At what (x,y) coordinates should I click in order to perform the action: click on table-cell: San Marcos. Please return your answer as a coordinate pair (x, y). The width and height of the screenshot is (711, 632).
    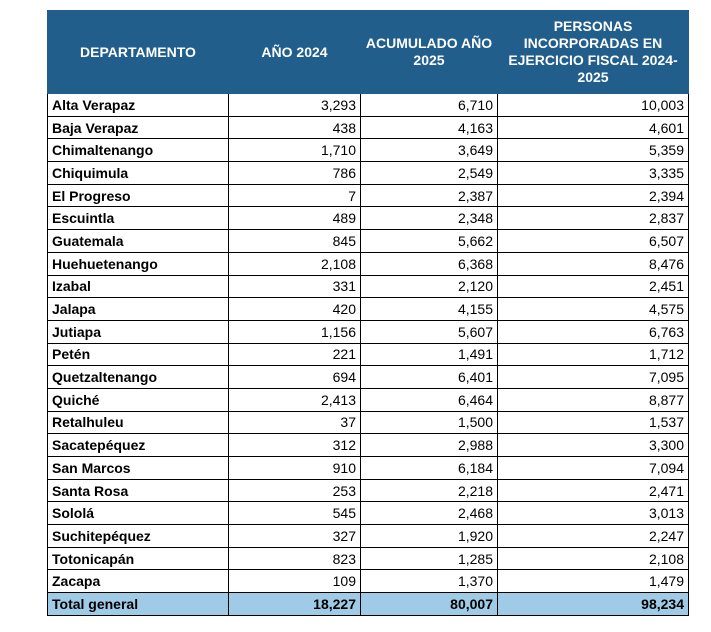
    Looking at the image, I should click on (138, 468).